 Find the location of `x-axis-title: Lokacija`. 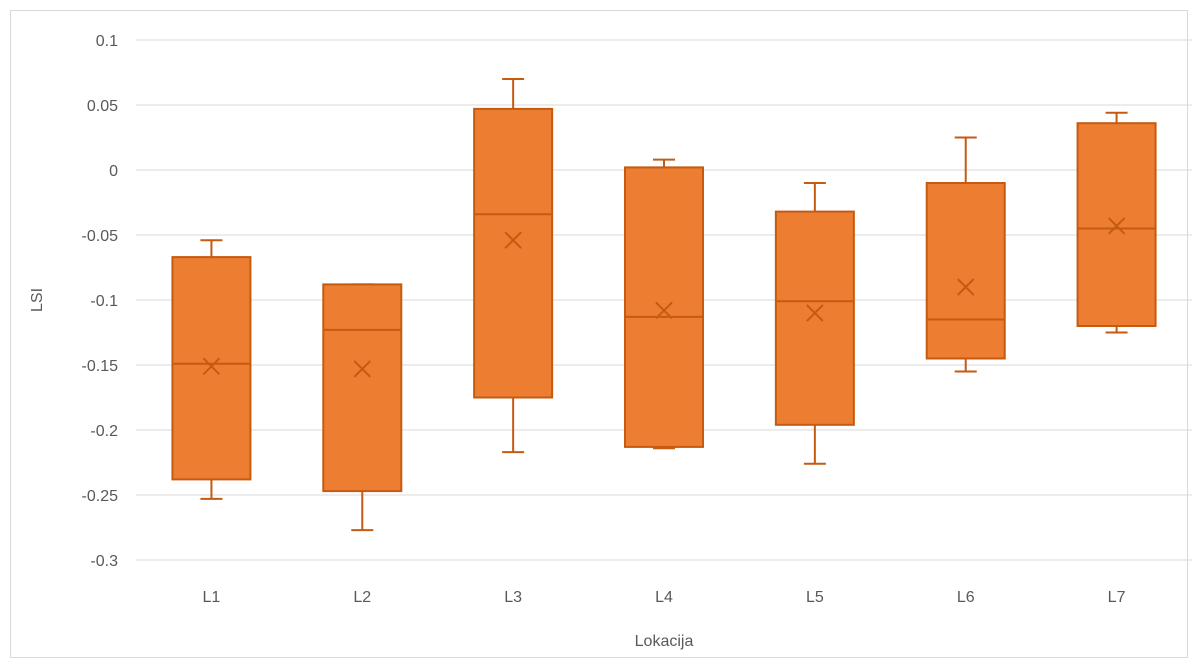

x-axis-title: Lokacija is located at coordinates (664, 641).